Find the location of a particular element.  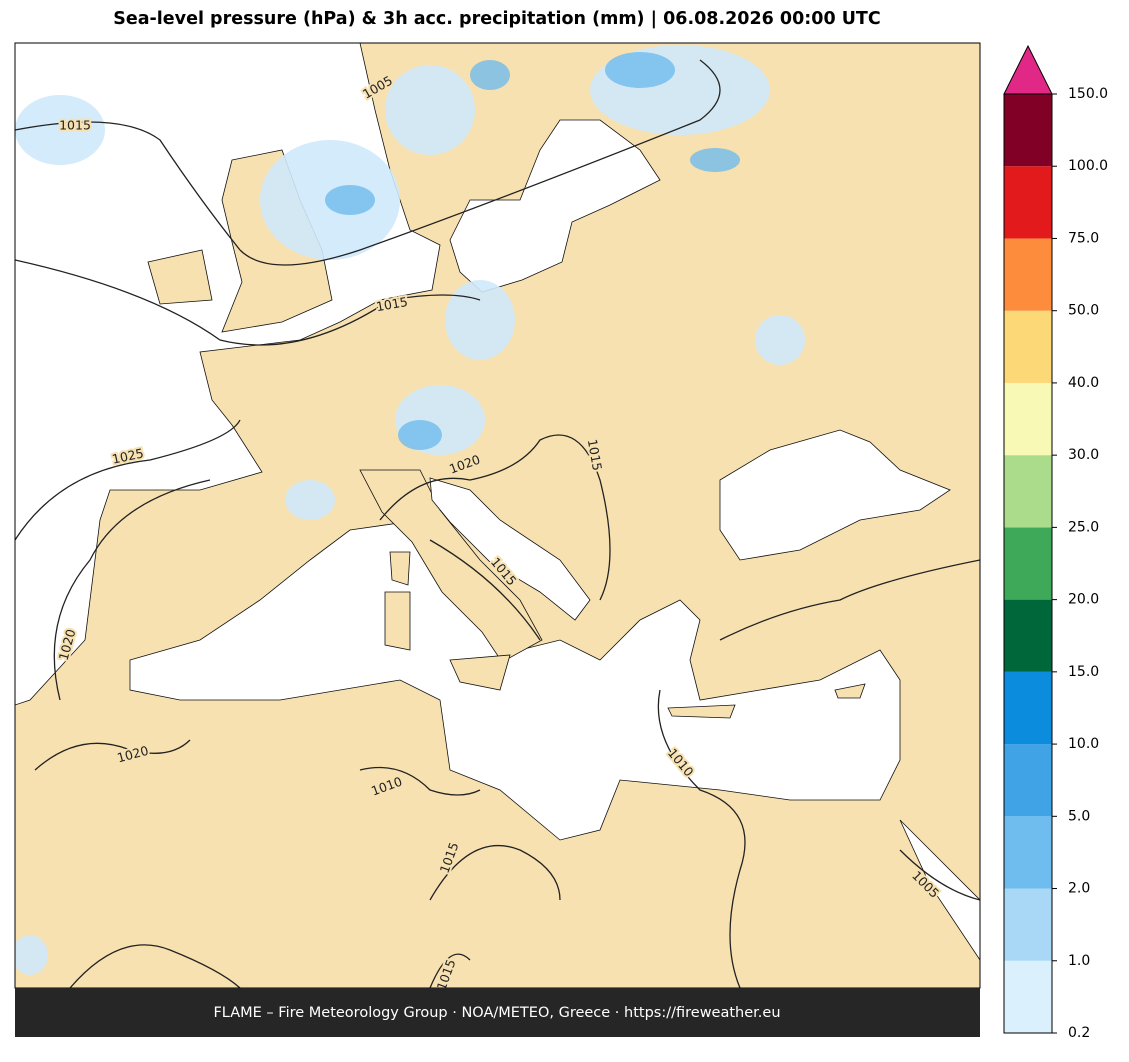

colorbar-frame is located at coordinates (1028, 563).